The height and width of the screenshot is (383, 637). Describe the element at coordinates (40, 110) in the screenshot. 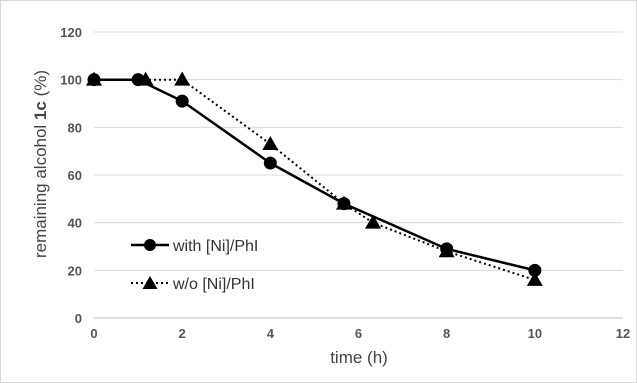

I see `y-axis-label-compound: 1c` at that location.